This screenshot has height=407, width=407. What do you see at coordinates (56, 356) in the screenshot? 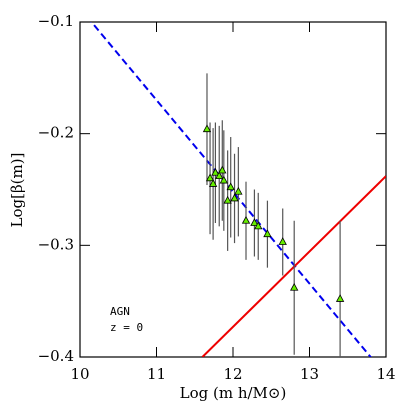
I see `y-tick-label: −0.4` at bounding box center [56, 356].